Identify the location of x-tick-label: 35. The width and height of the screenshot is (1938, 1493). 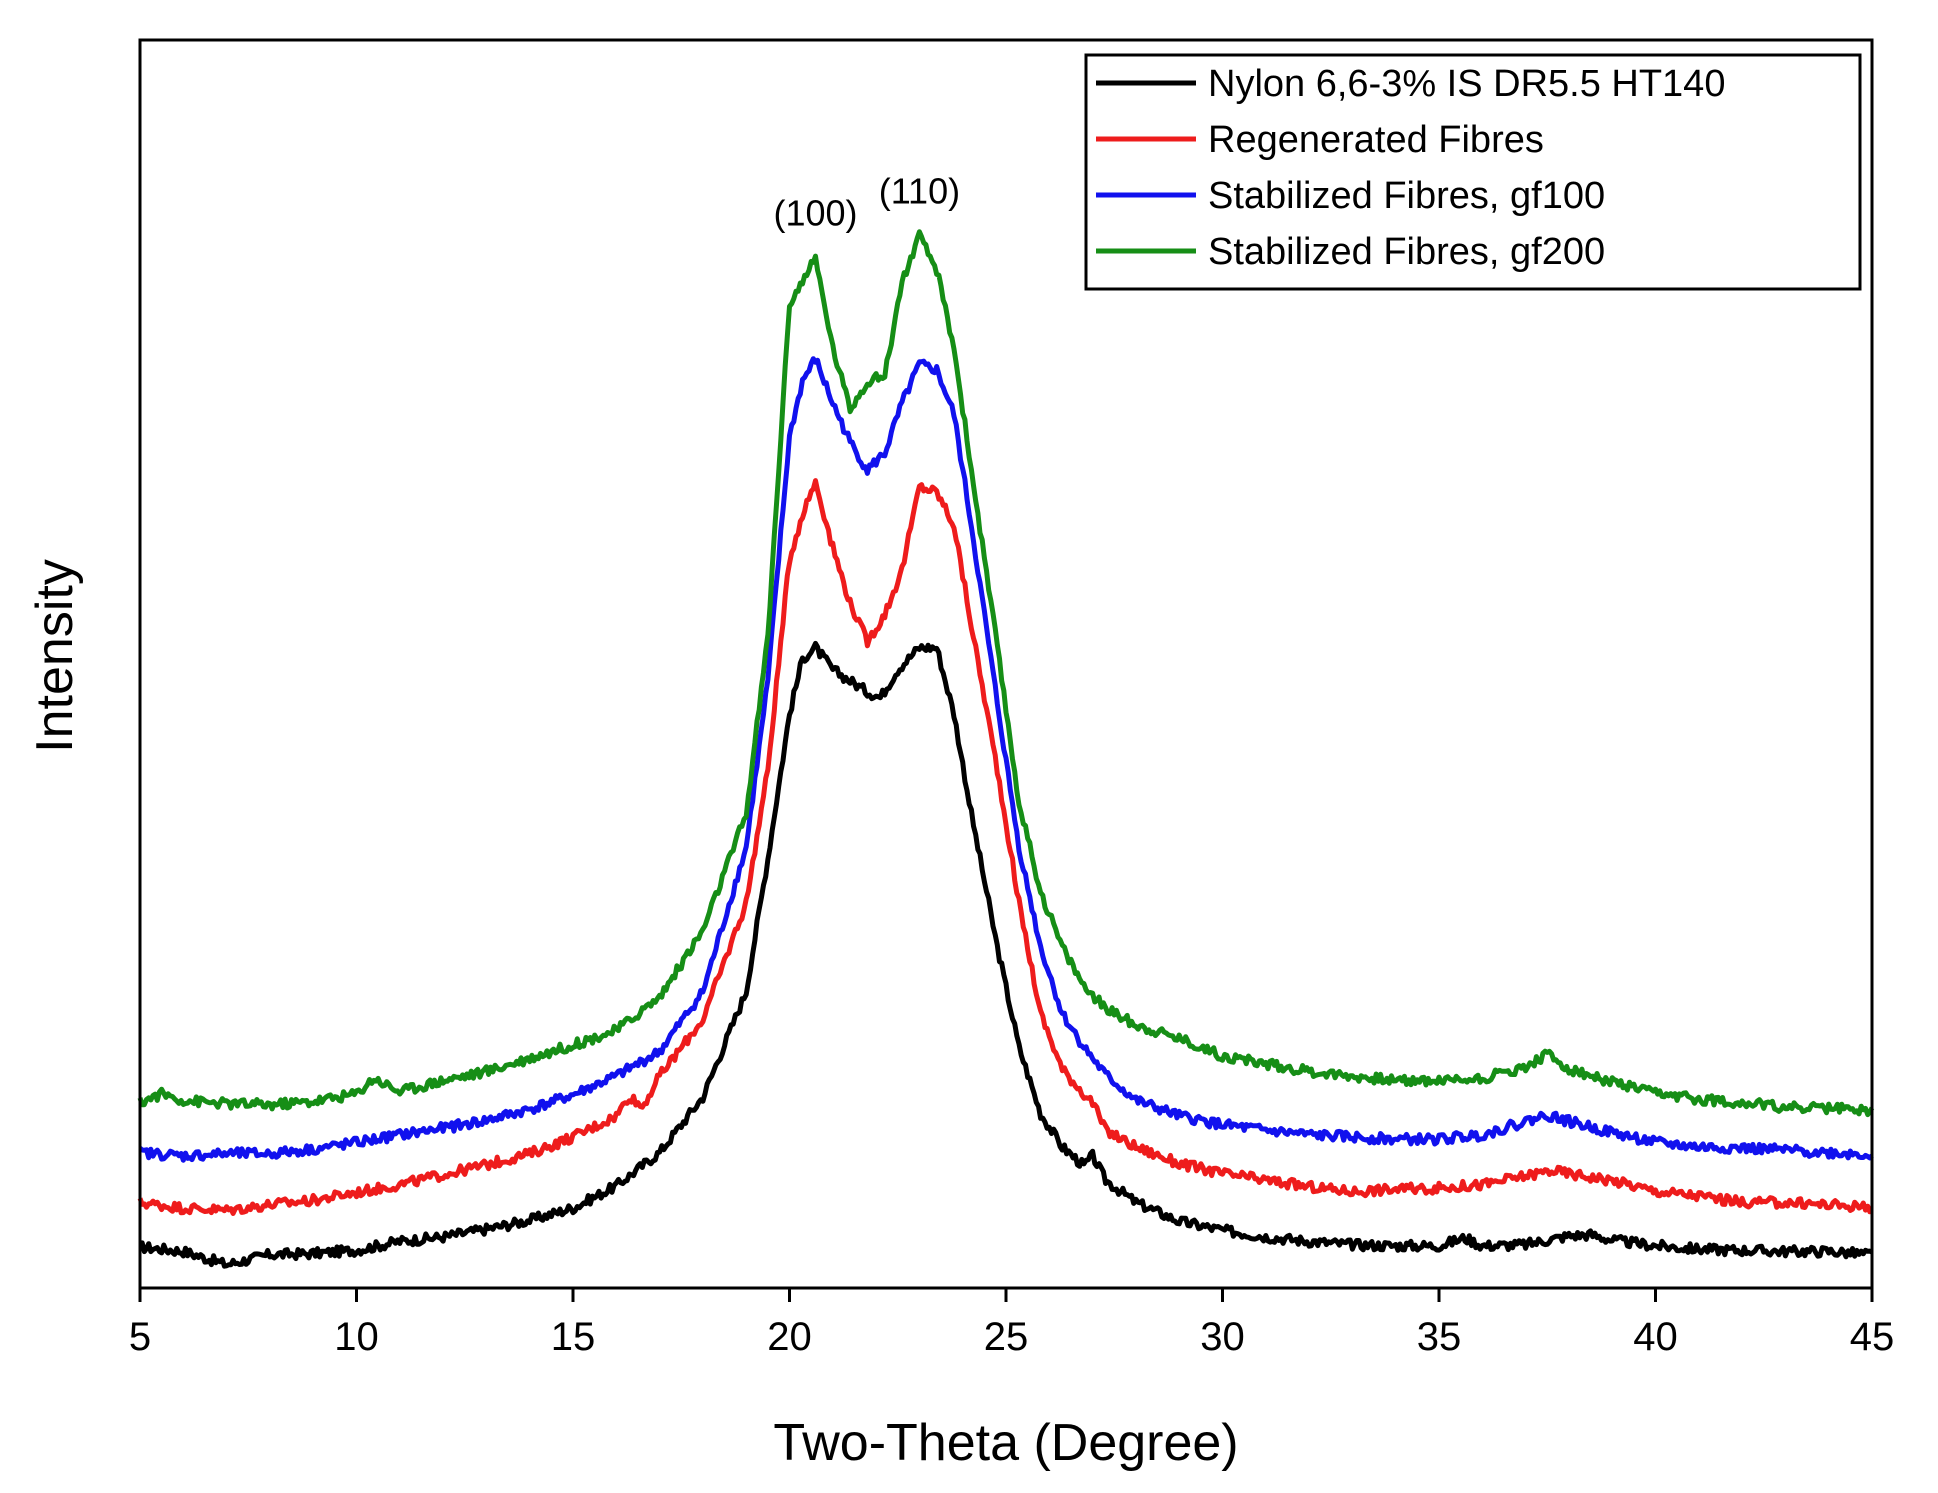
(1439, 1337).